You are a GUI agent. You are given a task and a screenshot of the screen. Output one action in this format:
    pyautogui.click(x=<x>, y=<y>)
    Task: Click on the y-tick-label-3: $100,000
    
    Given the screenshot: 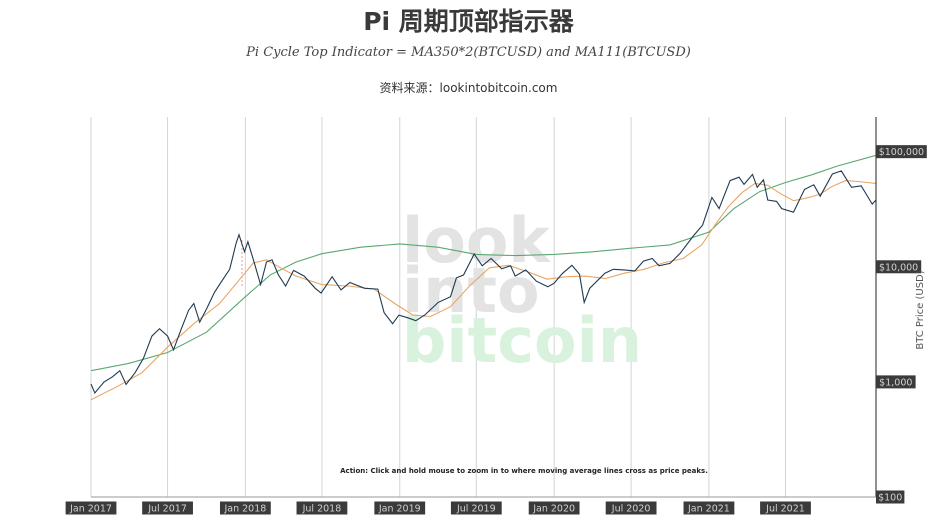 What is the action you would take?
    pyautogui.click(x=901, y=152)
    